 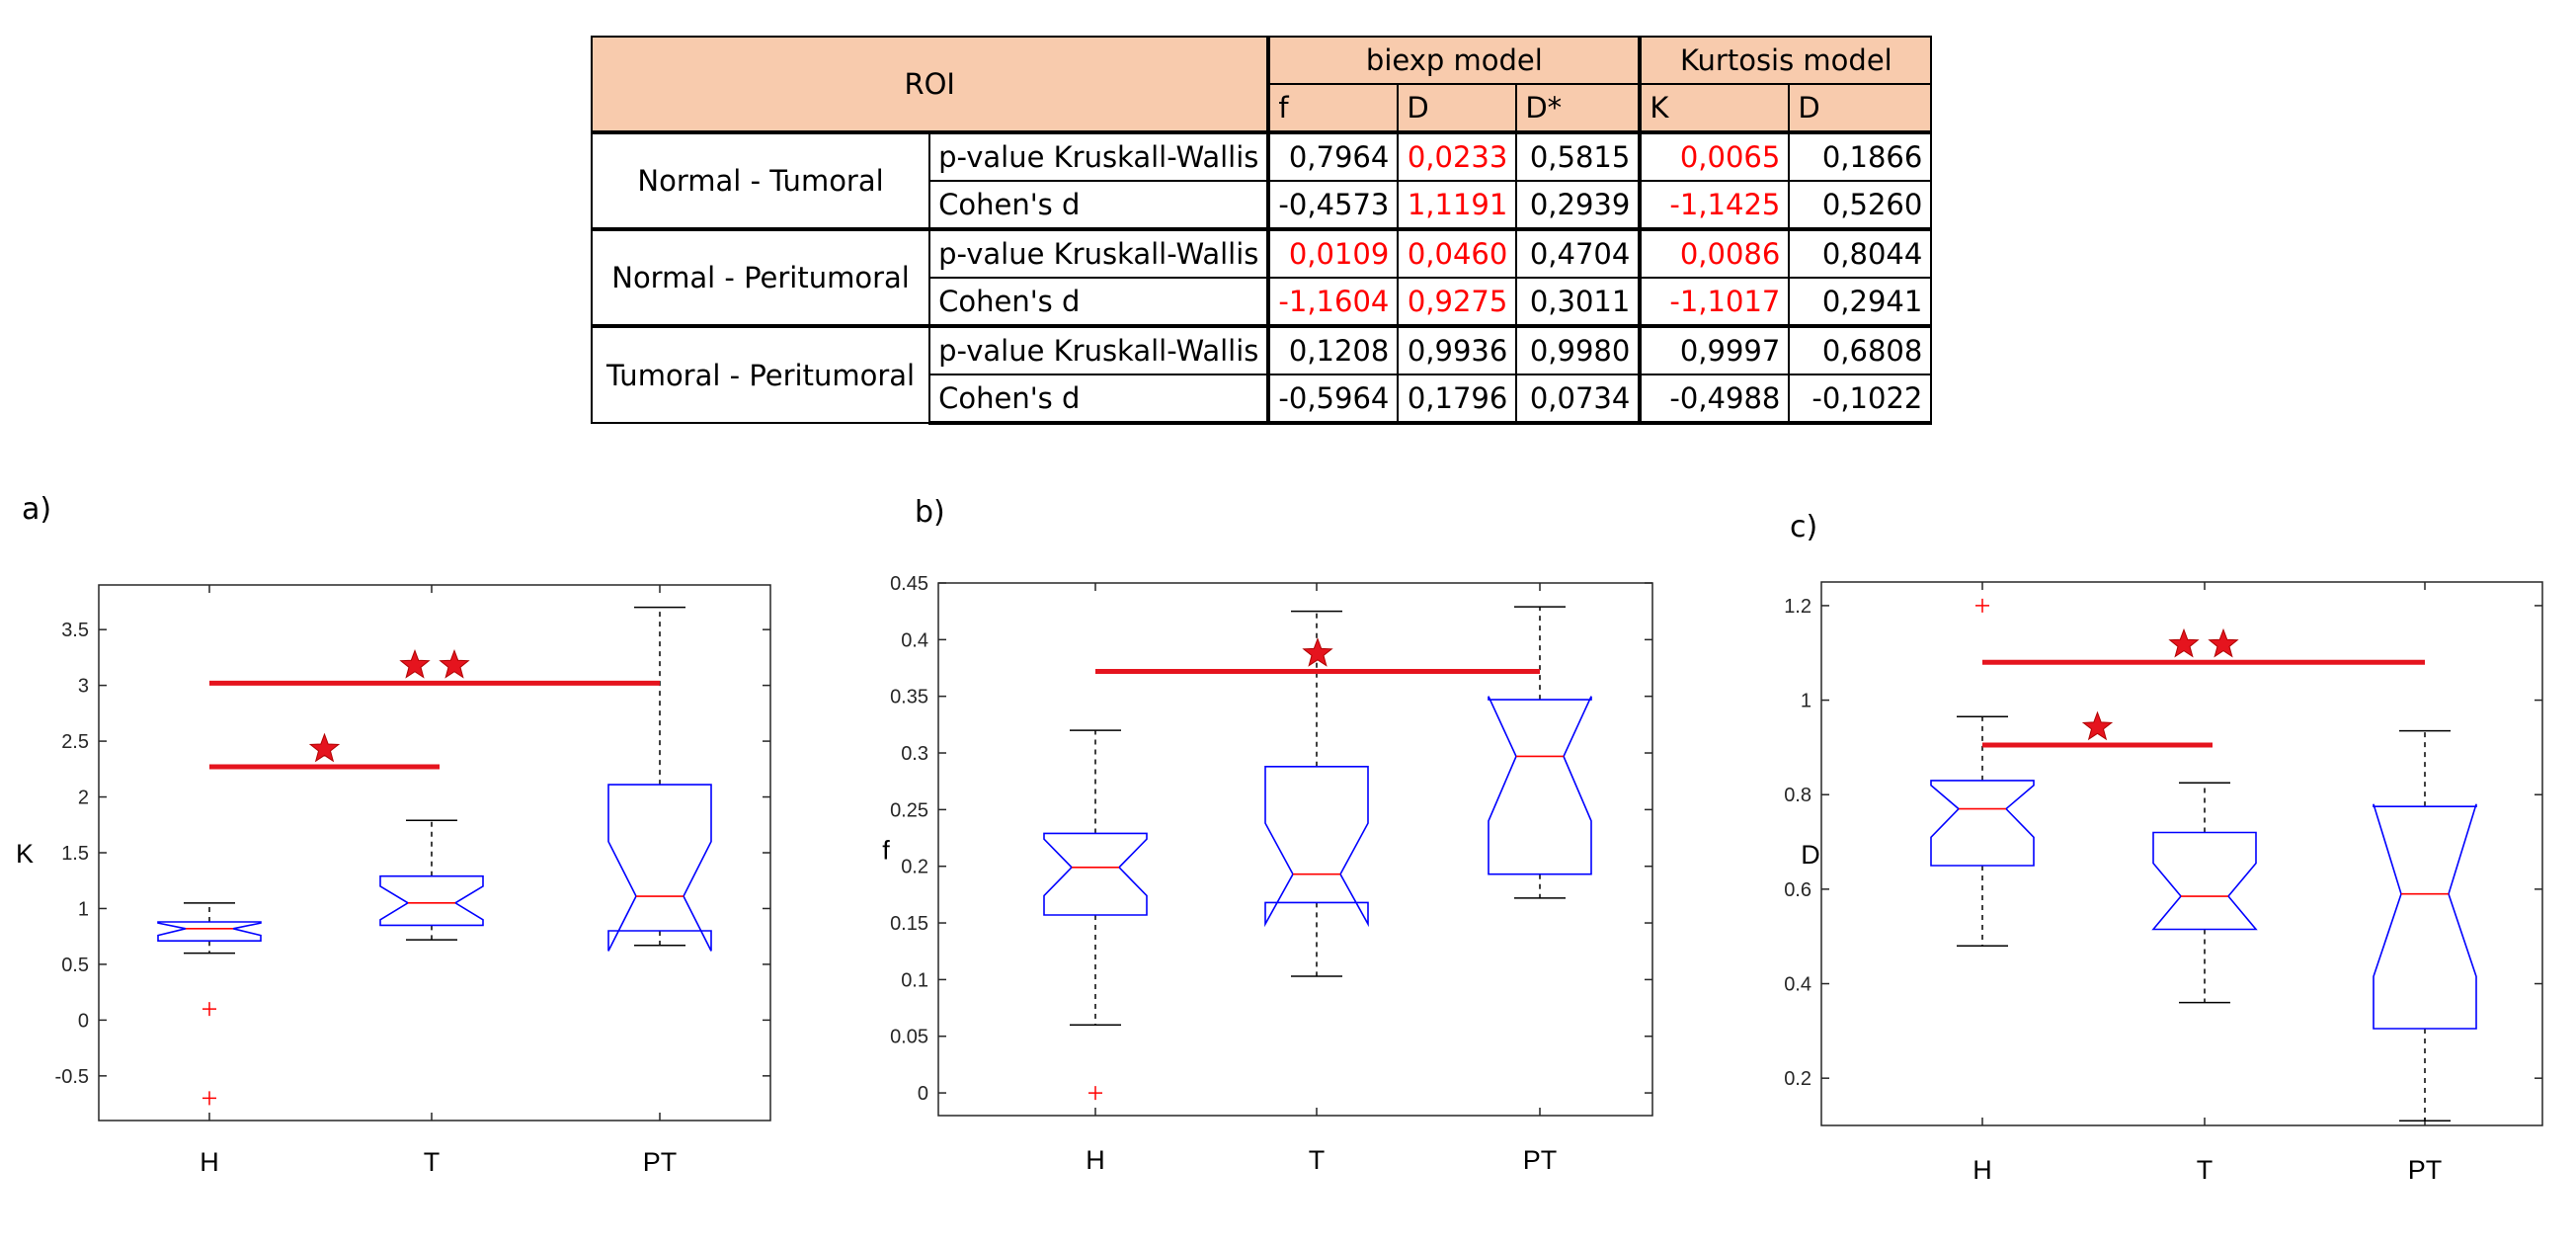 I want to click on y-tick-label: 2, so click(x=83, y=798).